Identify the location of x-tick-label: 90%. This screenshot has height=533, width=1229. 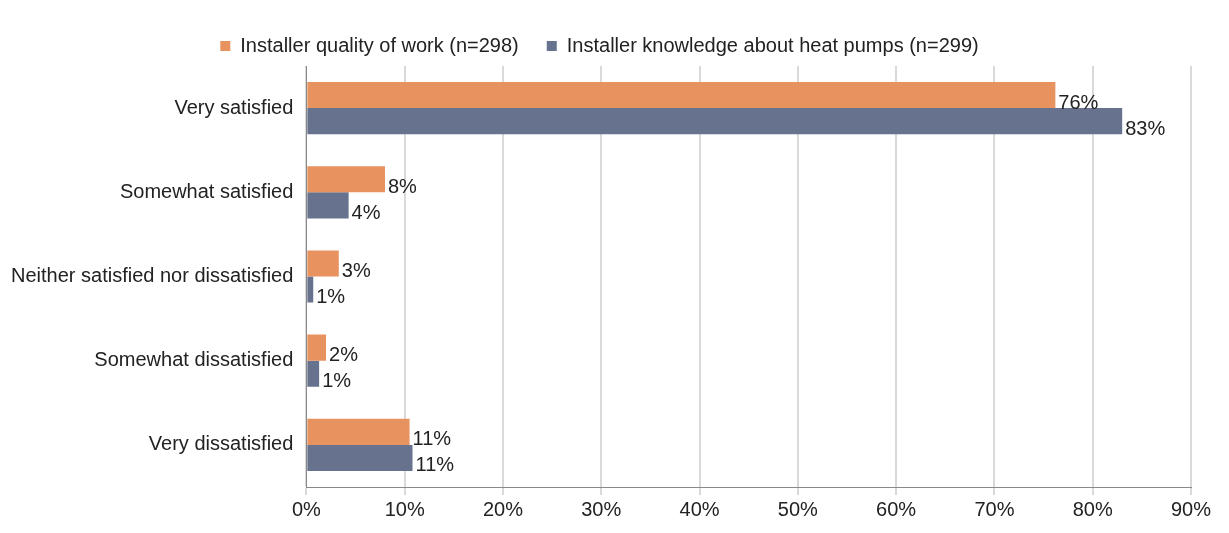
(1191, 508).